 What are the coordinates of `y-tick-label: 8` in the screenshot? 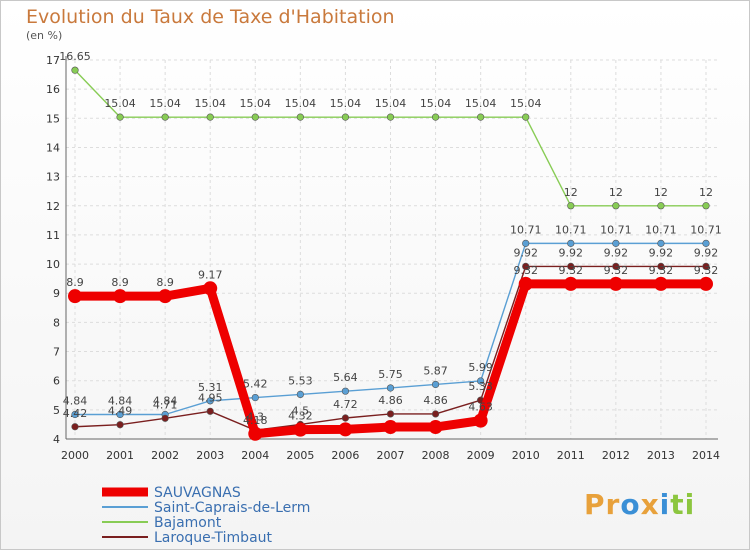 It's located at (56, 322).